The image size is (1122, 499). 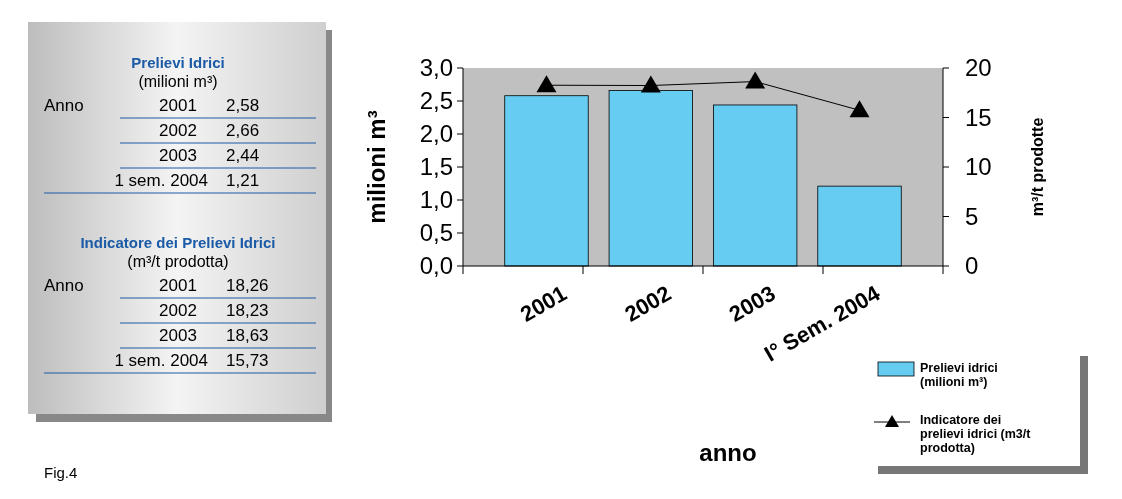 What do you see at coordinates (728, 452) in the screenshot?
I see `x-axis-title: anno` at bounding box center [728, 452].